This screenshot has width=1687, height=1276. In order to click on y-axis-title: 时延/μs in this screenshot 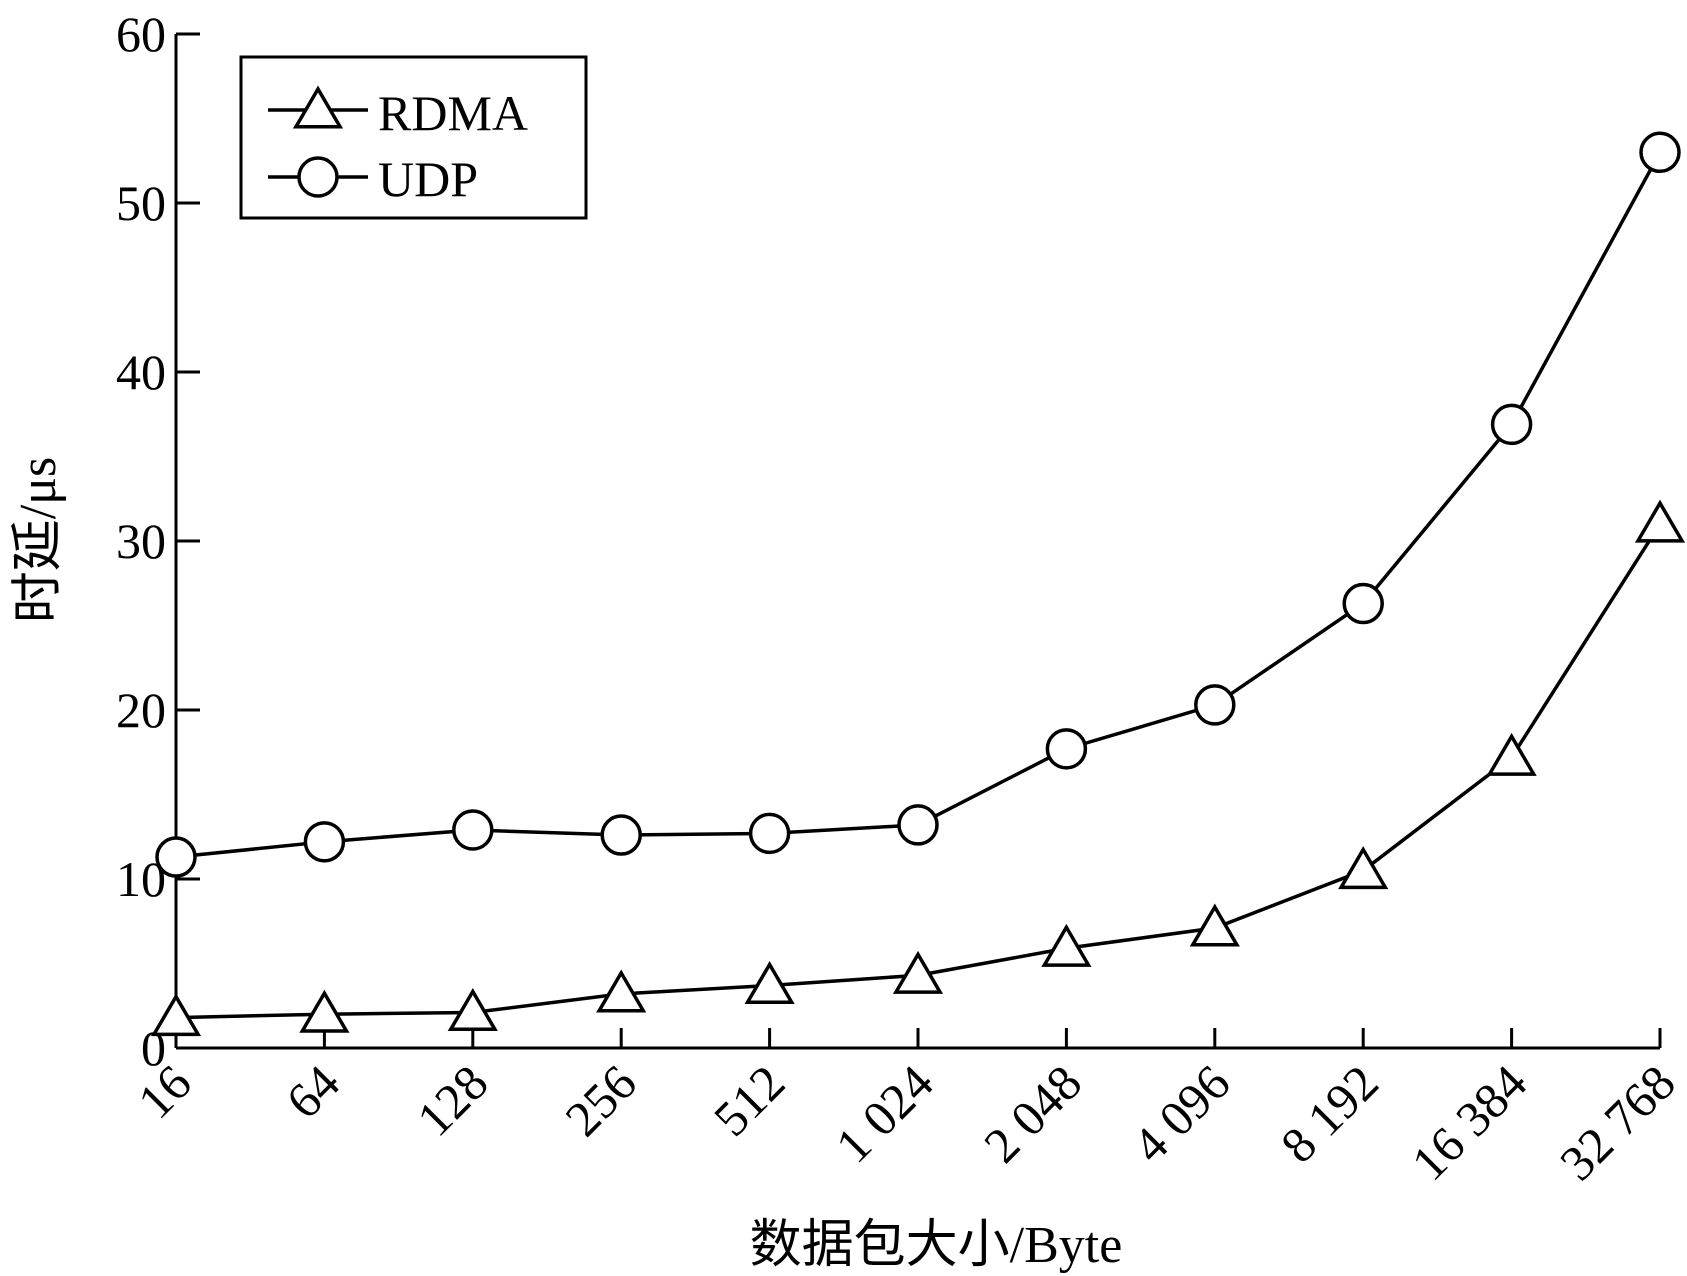, I will do `click(38, 540)`.